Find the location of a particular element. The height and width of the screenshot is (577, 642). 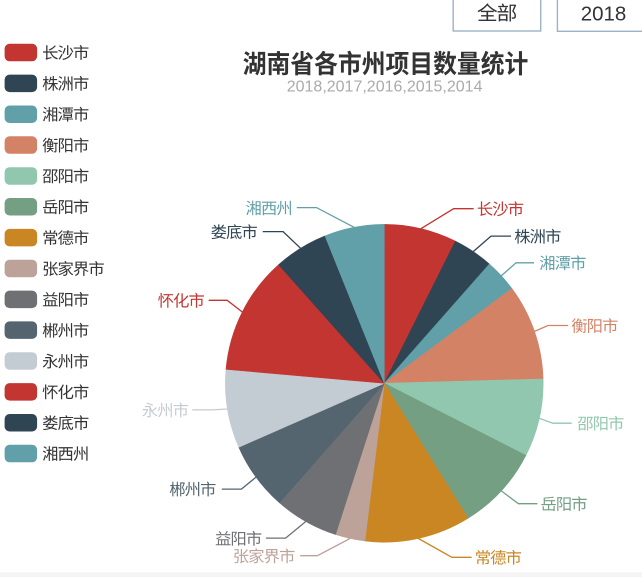

svg-text: 2018,2017,2016,2015,2014 is located at coordinates (385, 87).